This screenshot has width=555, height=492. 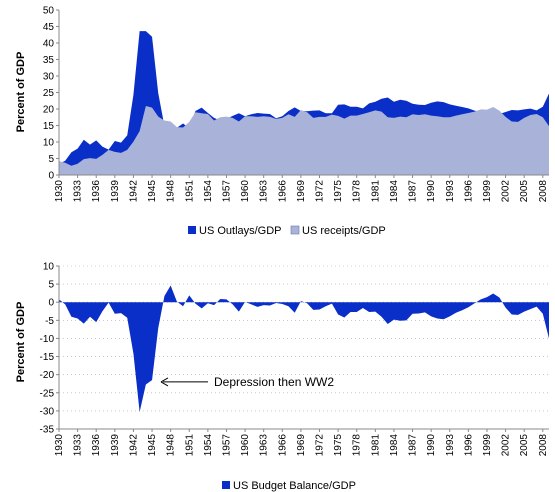 What do you see at coordinates (304, 140) in the screenshot?
I see `series-area-receipts` at bounding box center [304, 140].